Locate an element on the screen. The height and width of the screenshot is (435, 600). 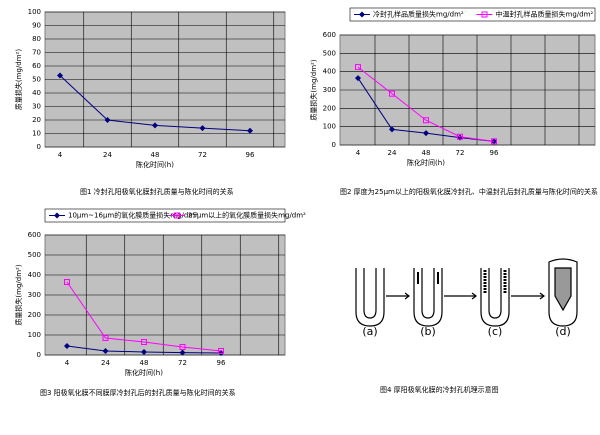
caption: 图1 冷封孔阳极氧化膜封孔质量与陈化时间的关系 is located at coordinates (157, 191).